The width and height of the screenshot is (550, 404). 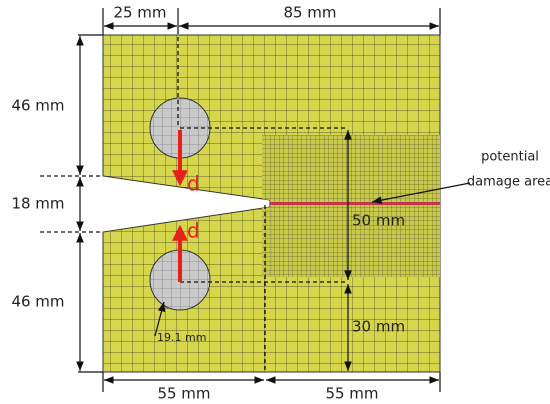 What do you see at coordinates (378, 221) in the screenshot?
I see `dim-label: 50 mm` at bounding box center [378, 221].